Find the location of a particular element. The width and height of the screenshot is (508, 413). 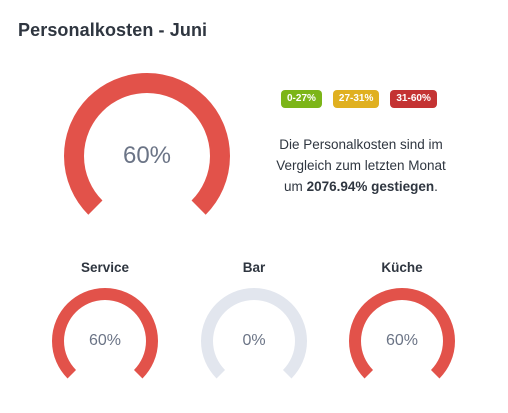

kueche-gauge-value: 60% is located at coordinates (402, 340).